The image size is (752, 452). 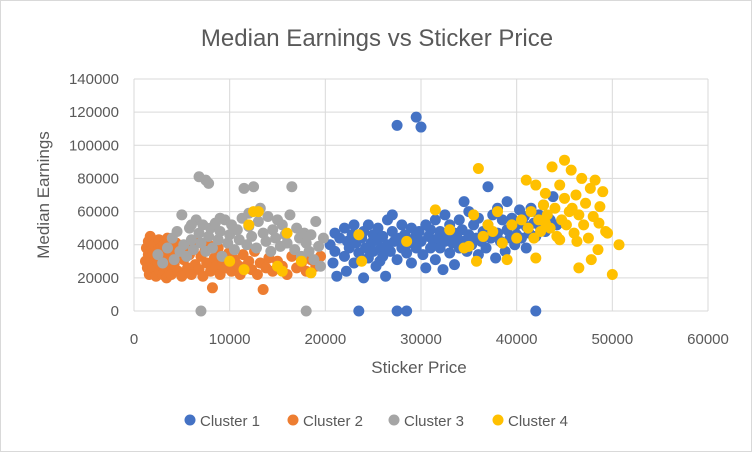 I want to click on x-tick-label: 40000, so click(x=517, y=339).